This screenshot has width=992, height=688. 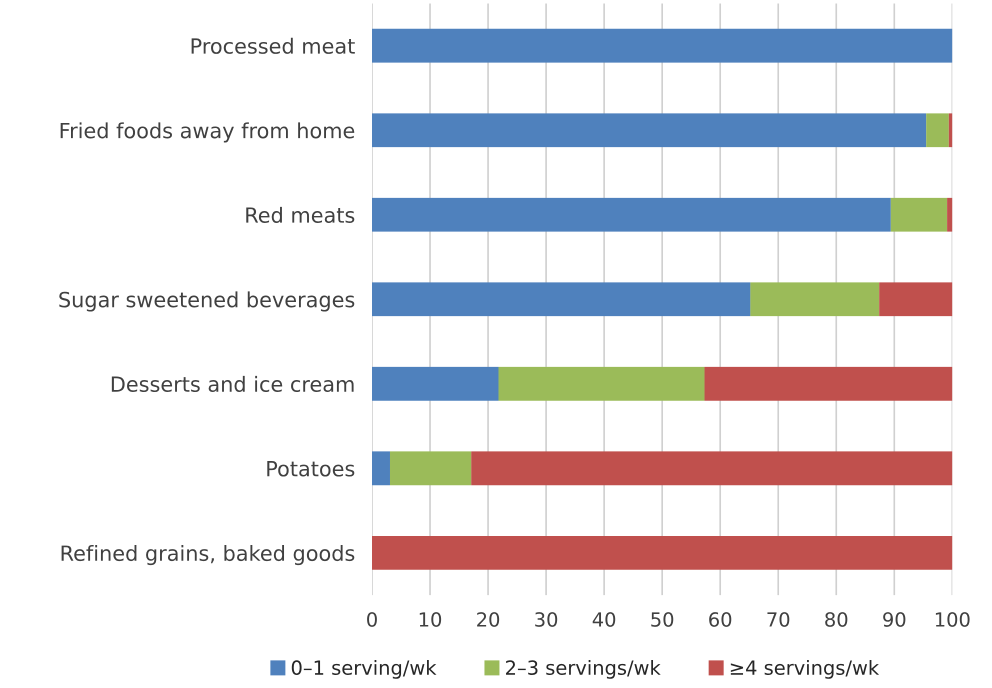 I want to click on legend-label: 0–1 serving/wk, so click(x=364, y=669).